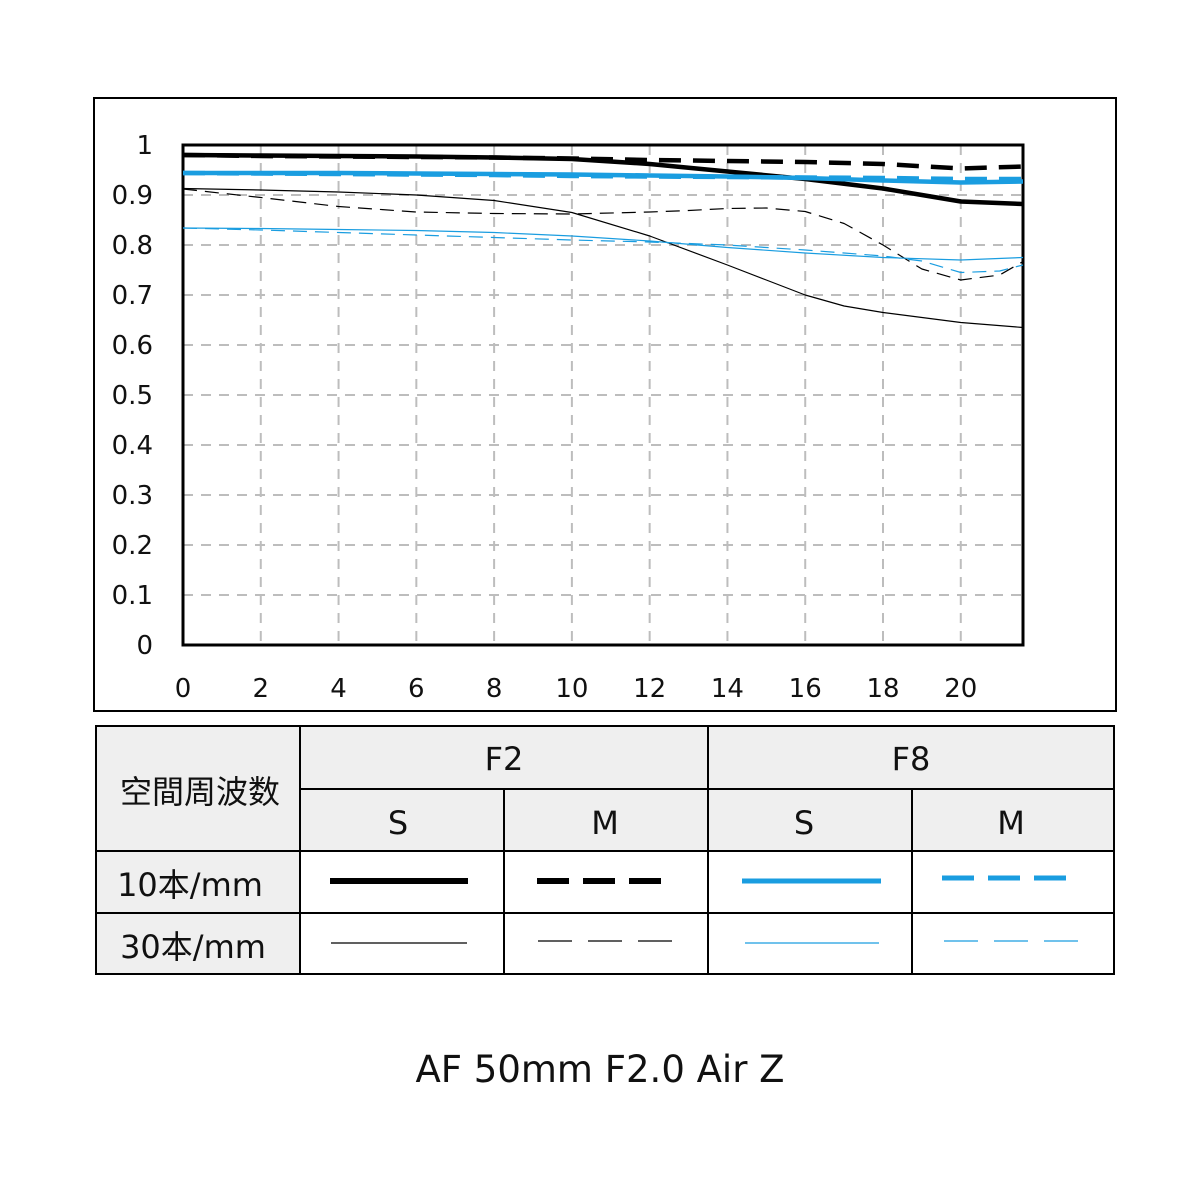 This screenshot has height=1200, width=1200. Describe the element at coordinates (571, 689) in the screenshot. I see `x-tick-label: 10` at that location.